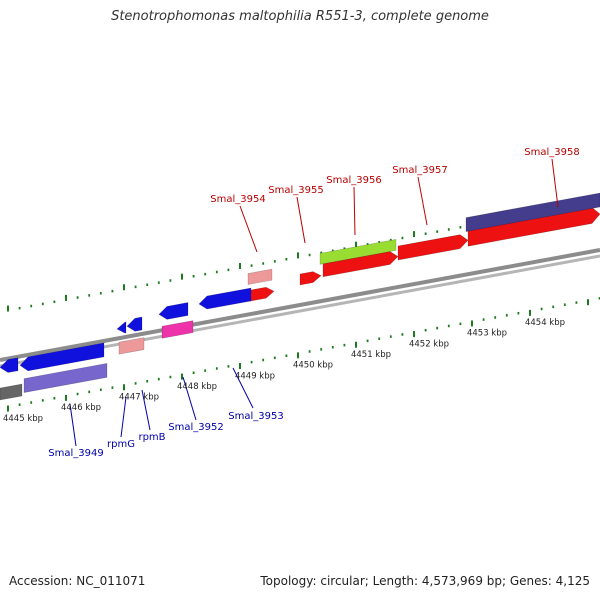 The image size is (600, 600). I want to click on label-smal-3958: Smal_3958, so click(551, 152).